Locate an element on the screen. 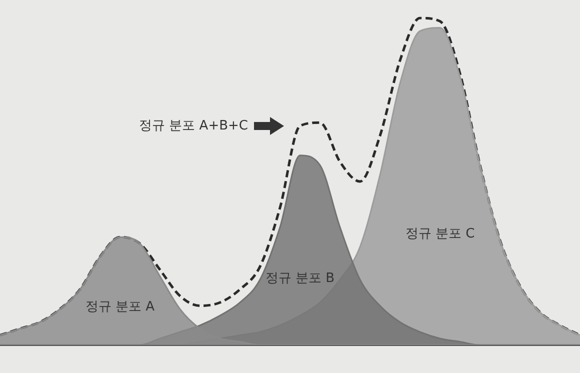 The image size is (580, 373). legend-label: 정규 분포 A+B+C is located at coordinates (193, 126).